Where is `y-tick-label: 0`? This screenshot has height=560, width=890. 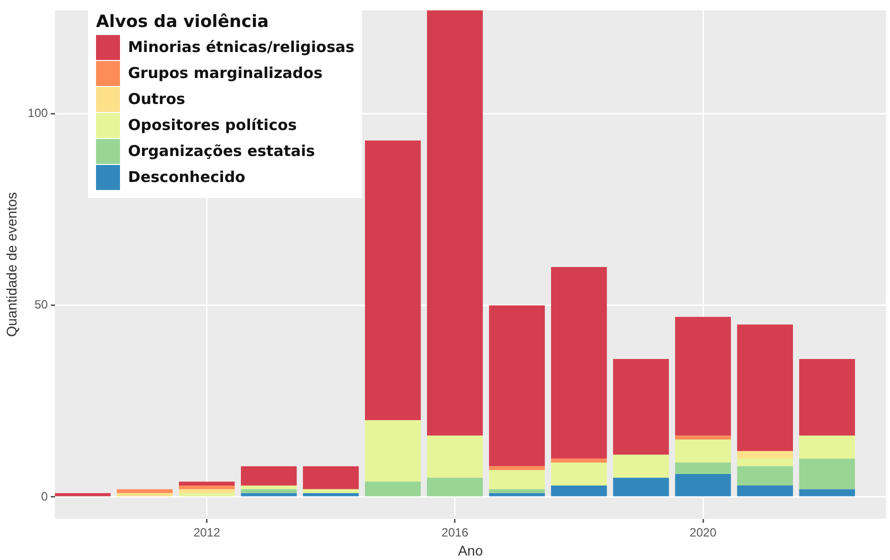 y-tick-label: 0 is located at coordinates (44, 496).